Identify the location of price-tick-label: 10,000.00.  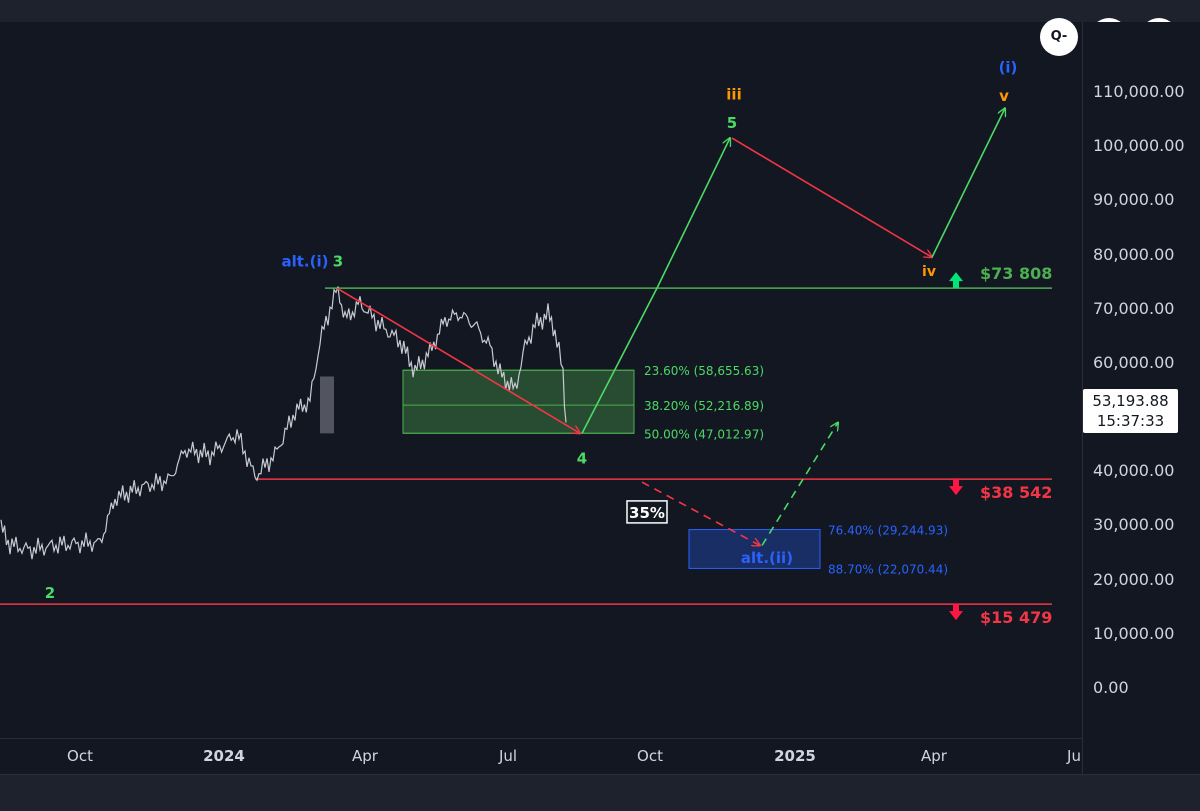
(1134, 633).